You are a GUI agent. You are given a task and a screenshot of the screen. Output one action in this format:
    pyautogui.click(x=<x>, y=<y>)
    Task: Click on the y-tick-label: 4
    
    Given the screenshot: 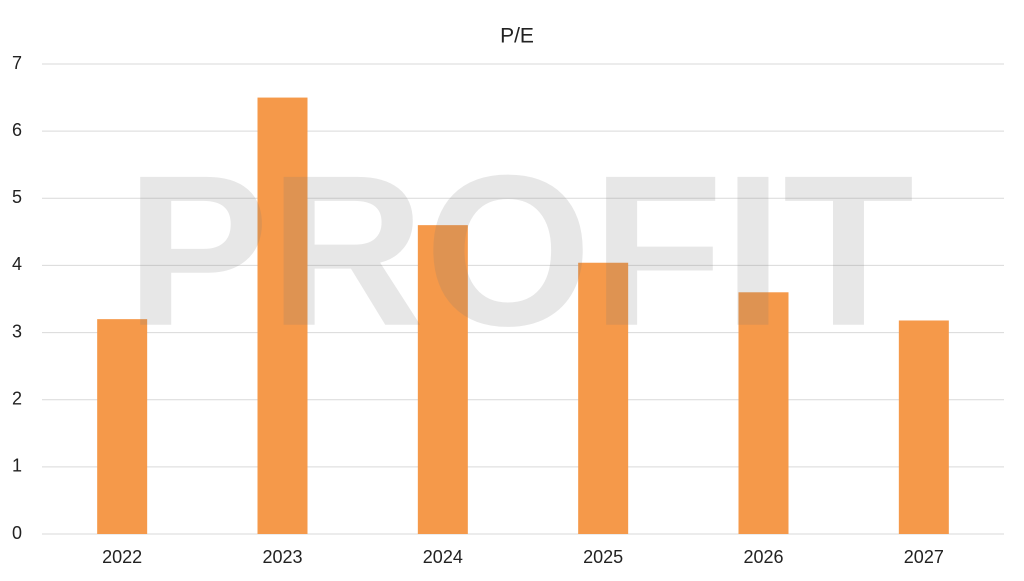 What is the action you would take?
    pyautogui.click(x=17, y=264)
    